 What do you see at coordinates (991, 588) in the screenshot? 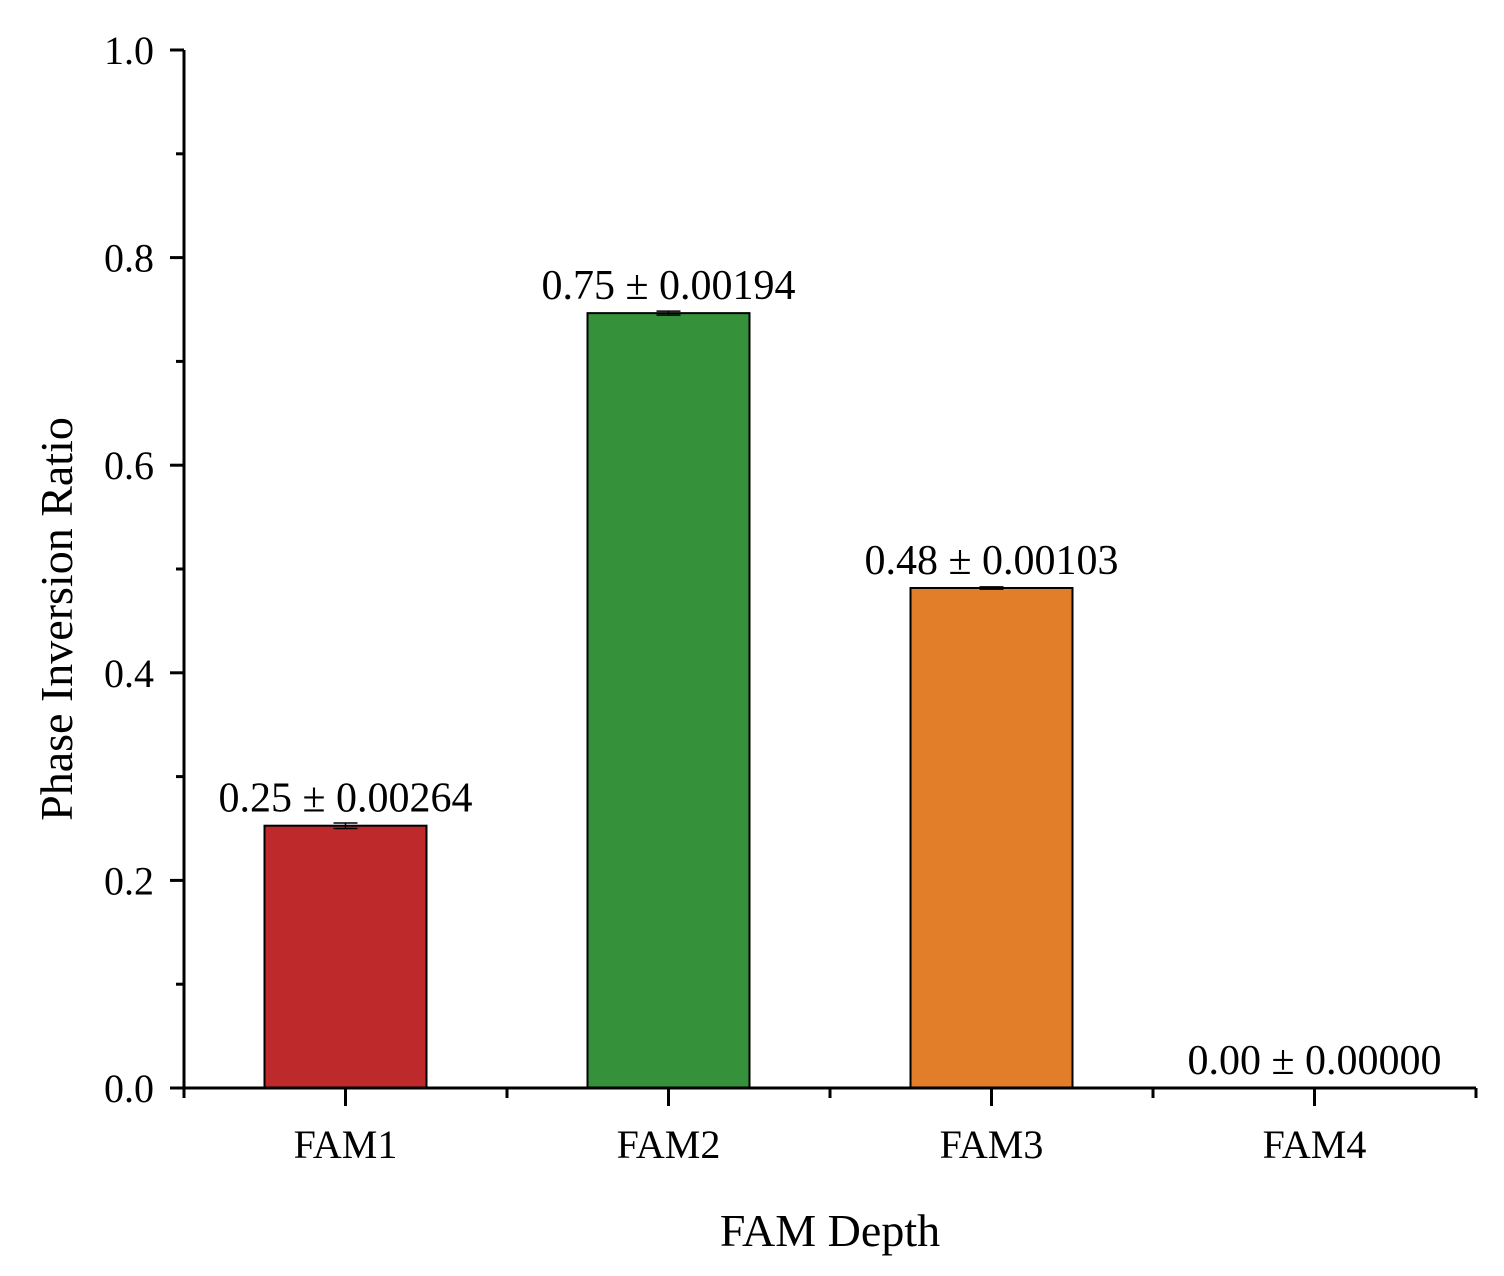
I see `error-bar-fam3` at bounding box center [991, 588].